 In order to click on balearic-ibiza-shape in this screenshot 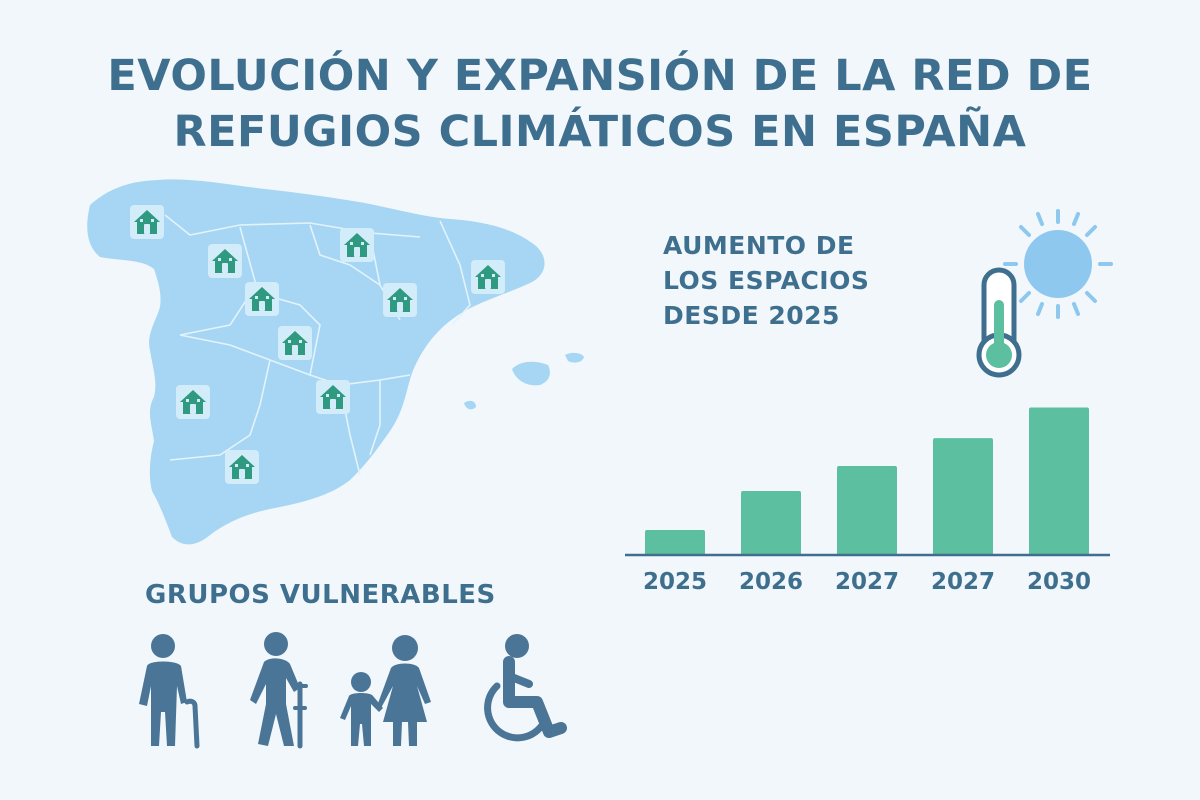, I will do `click(470, 405)`.